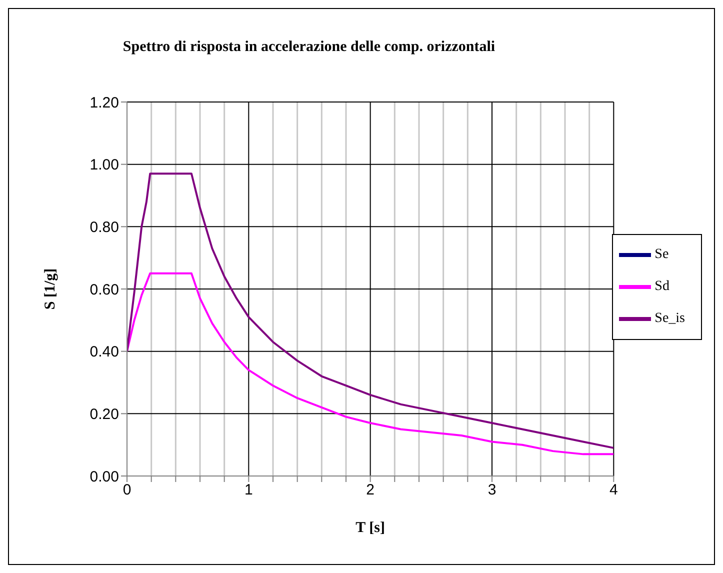  I want to click on legend-label: Sd, so click(662, 286).